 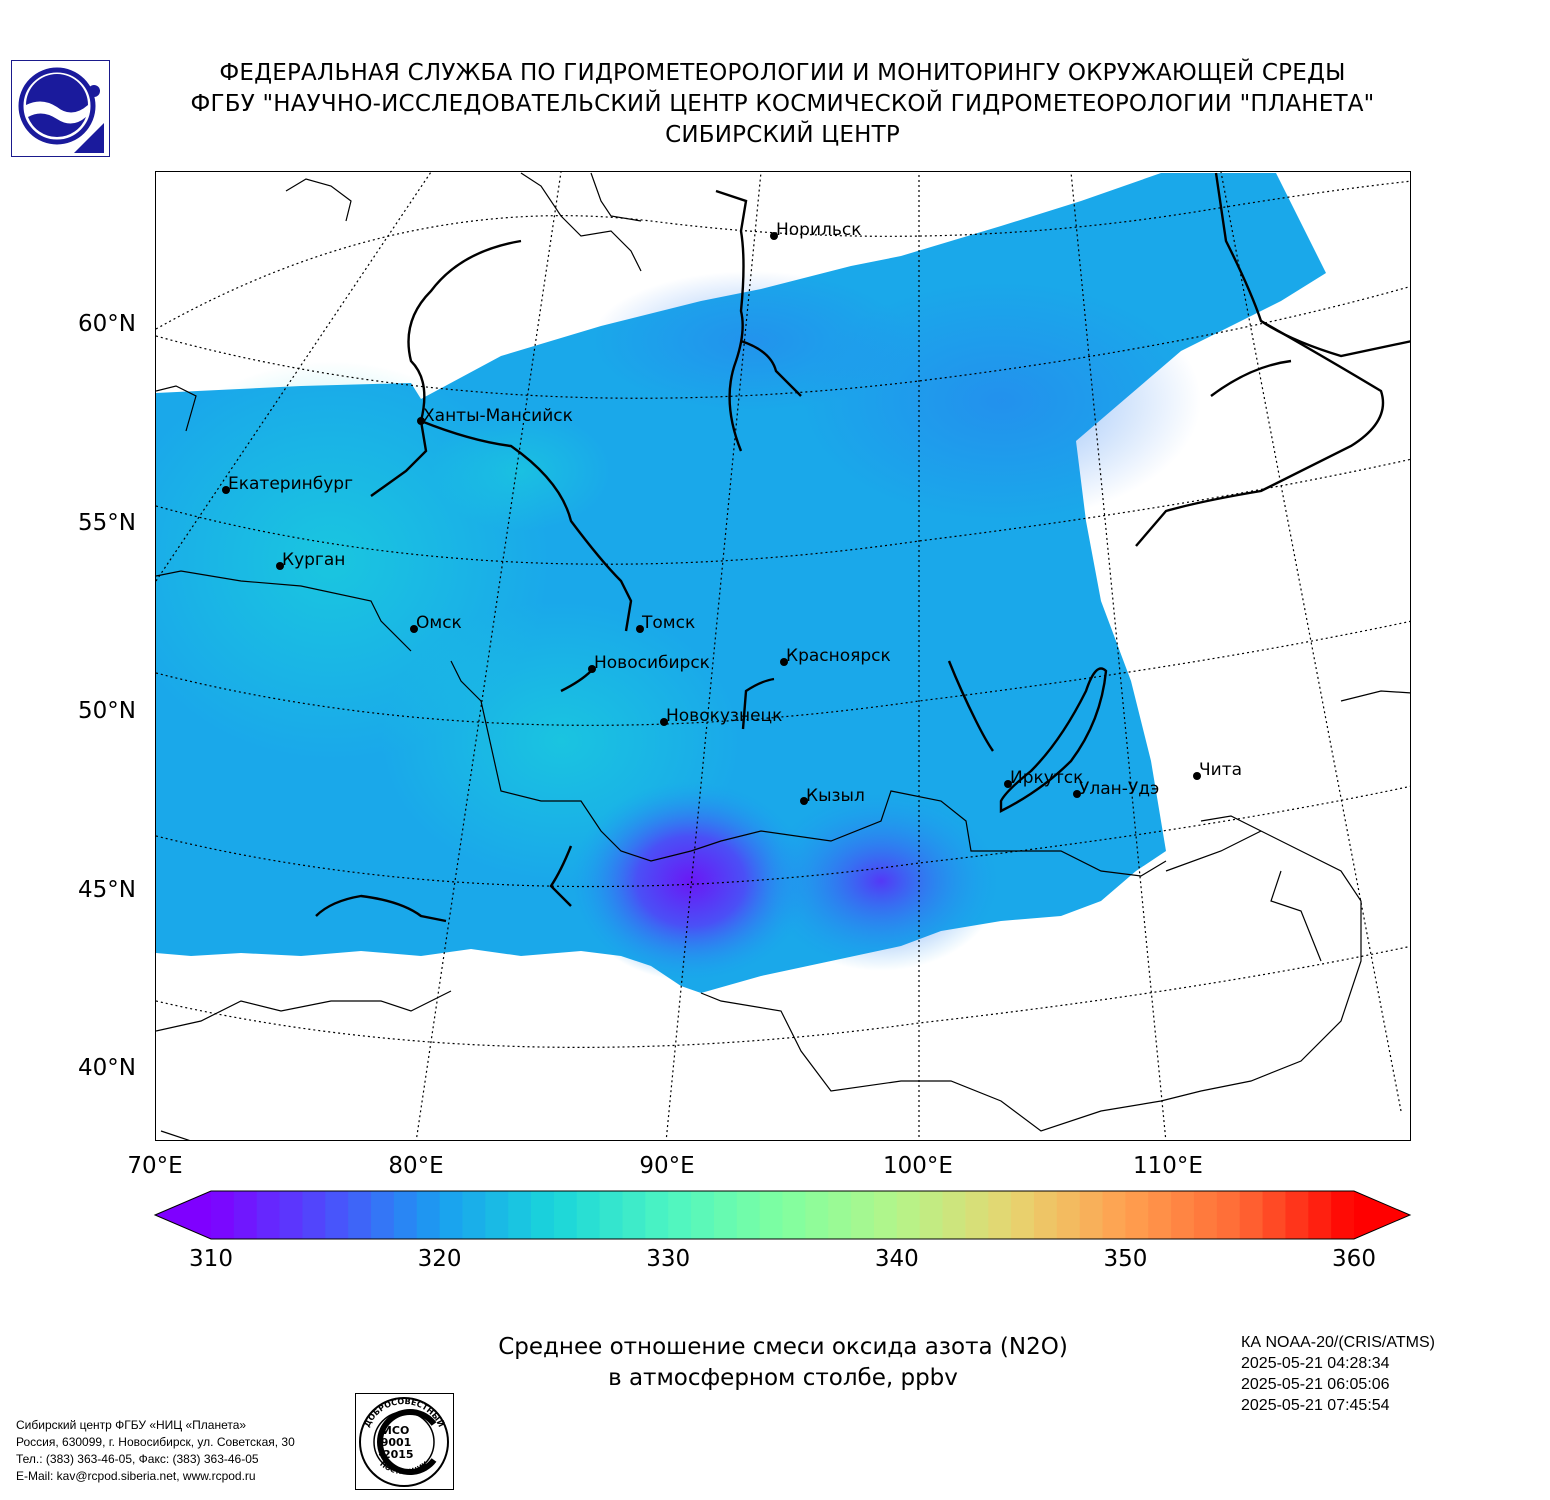 What do you see at coordinates (1338, 1342) in the screenshot?
I see `satellite-name: КА NOAA-20/(CRIS/ATMS)` at bounding box center [1338, 1342].